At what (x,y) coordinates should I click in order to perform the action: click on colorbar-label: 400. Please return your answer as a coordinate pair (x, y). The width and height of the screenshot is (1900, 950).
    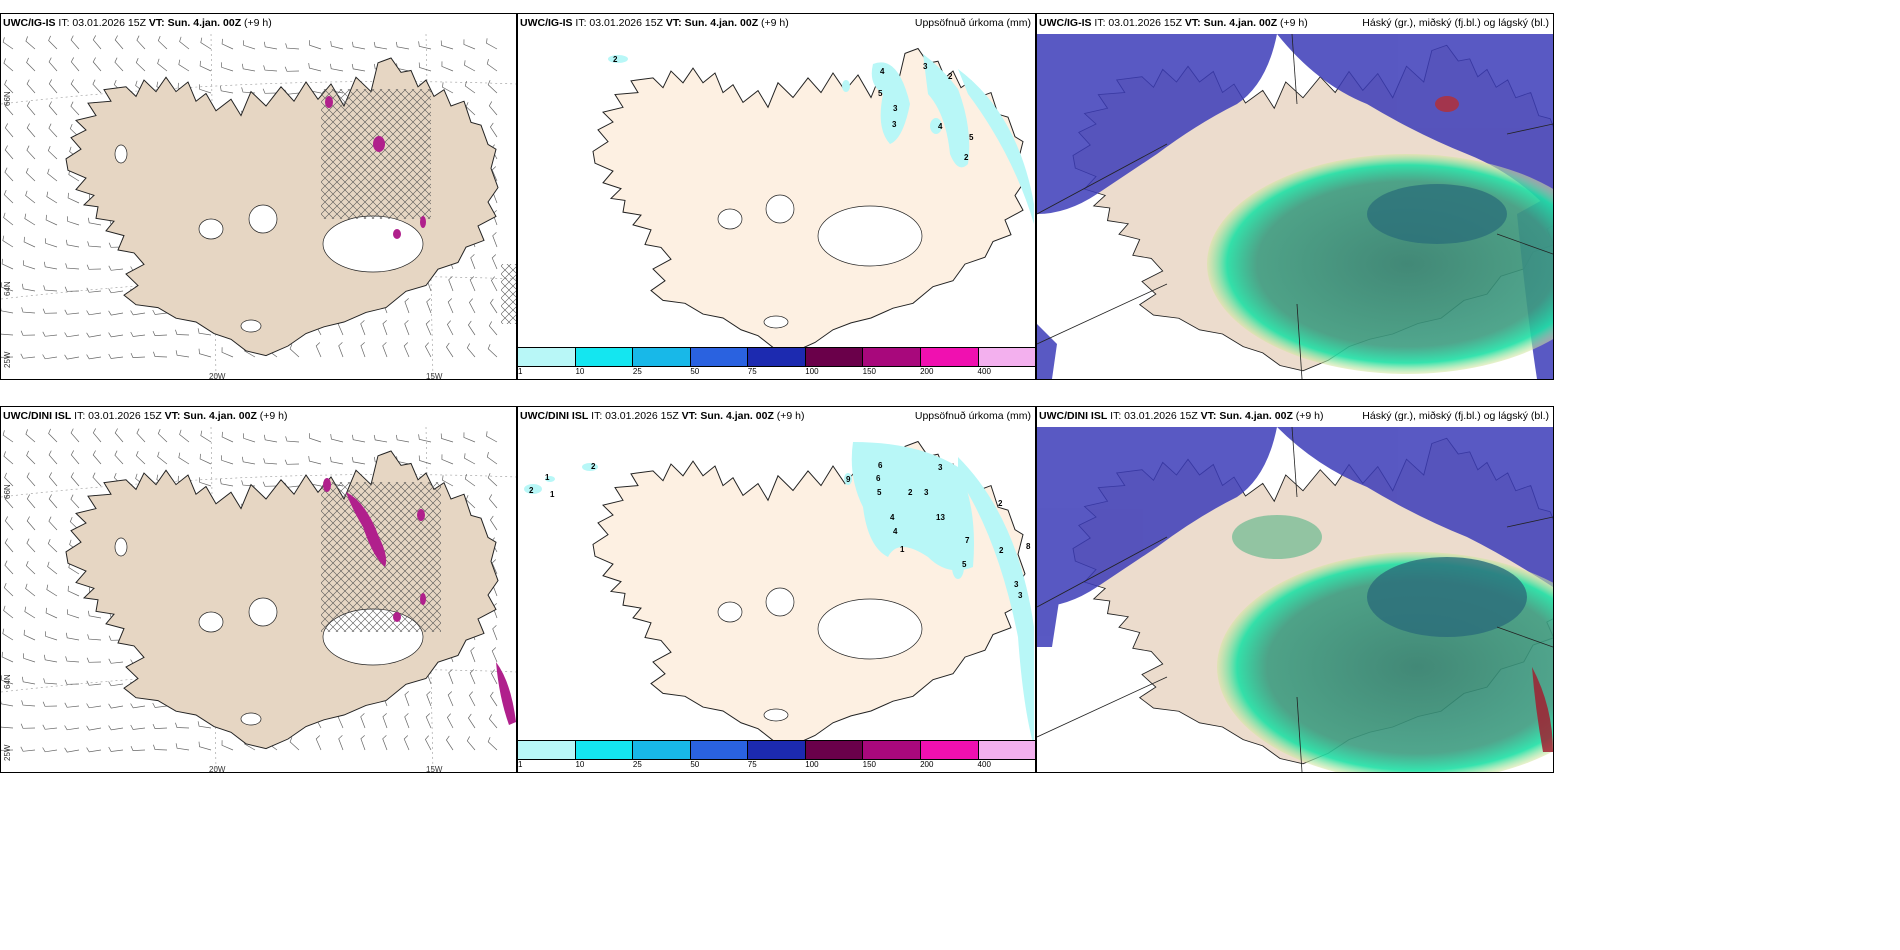
    Looking at the image, I should click on (984, 371).